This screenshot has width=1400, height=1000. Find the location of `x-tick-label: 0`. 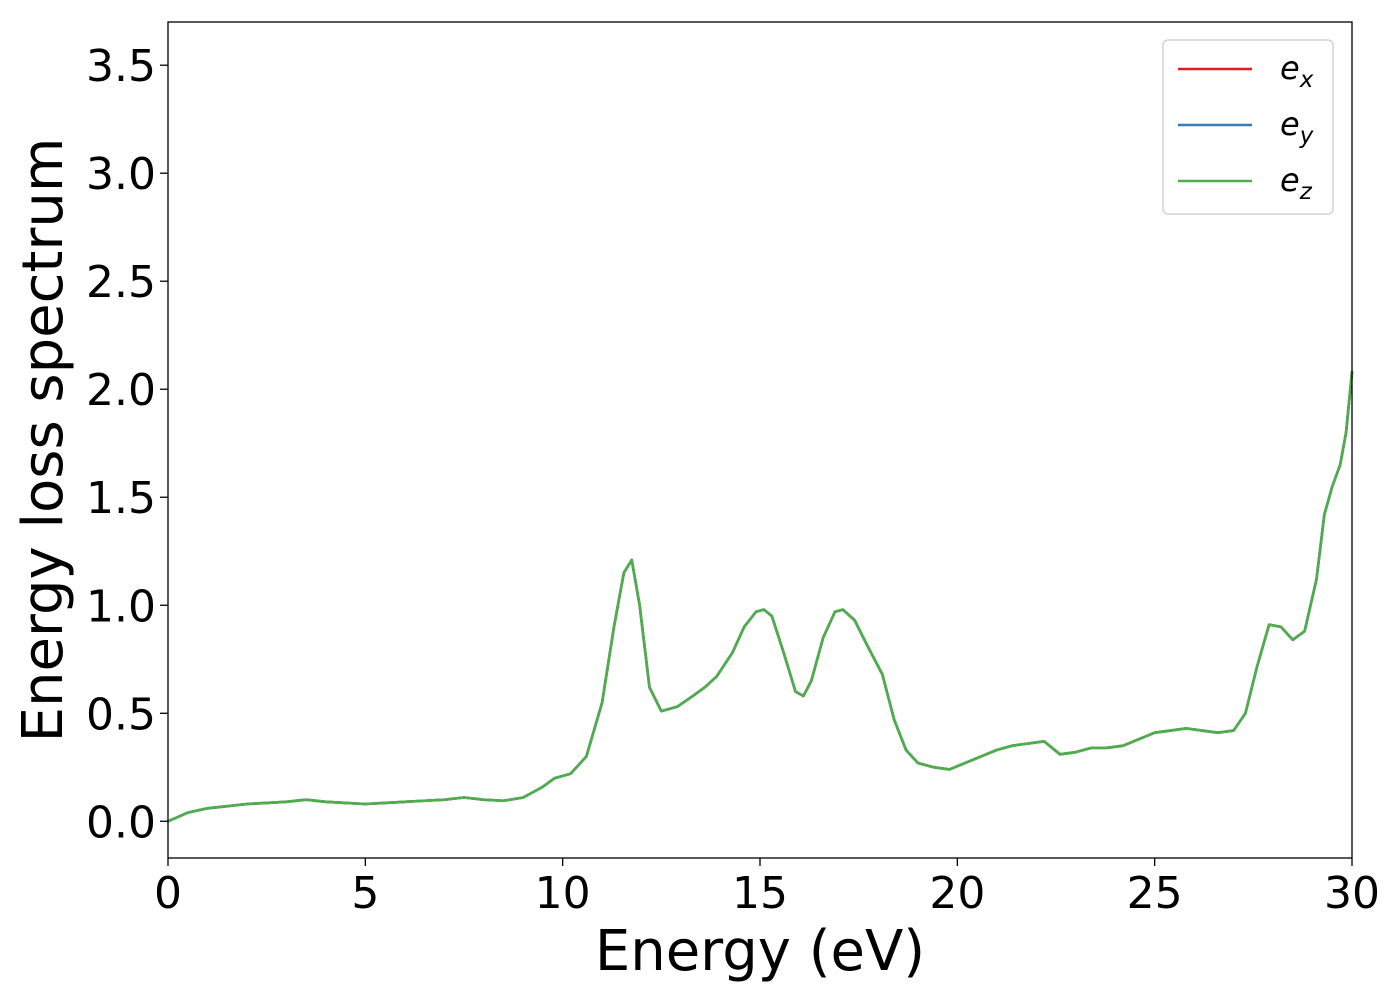

x-tick-label: 0 is located at coordinates (168, 893).